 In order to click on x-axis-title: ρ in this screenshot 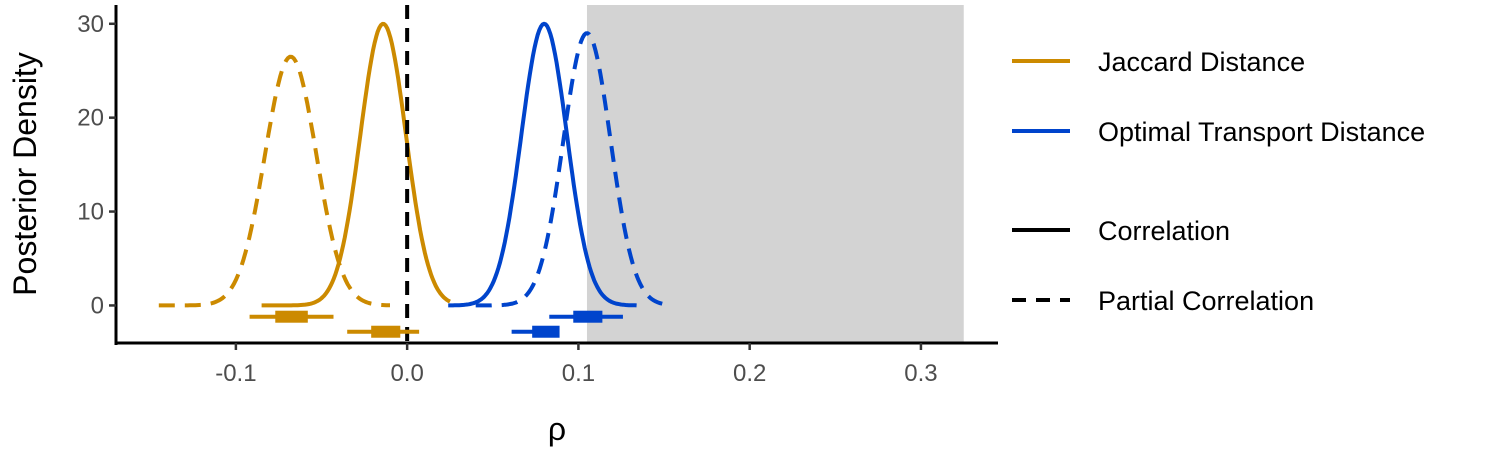, I will do `click(557, 429)`.